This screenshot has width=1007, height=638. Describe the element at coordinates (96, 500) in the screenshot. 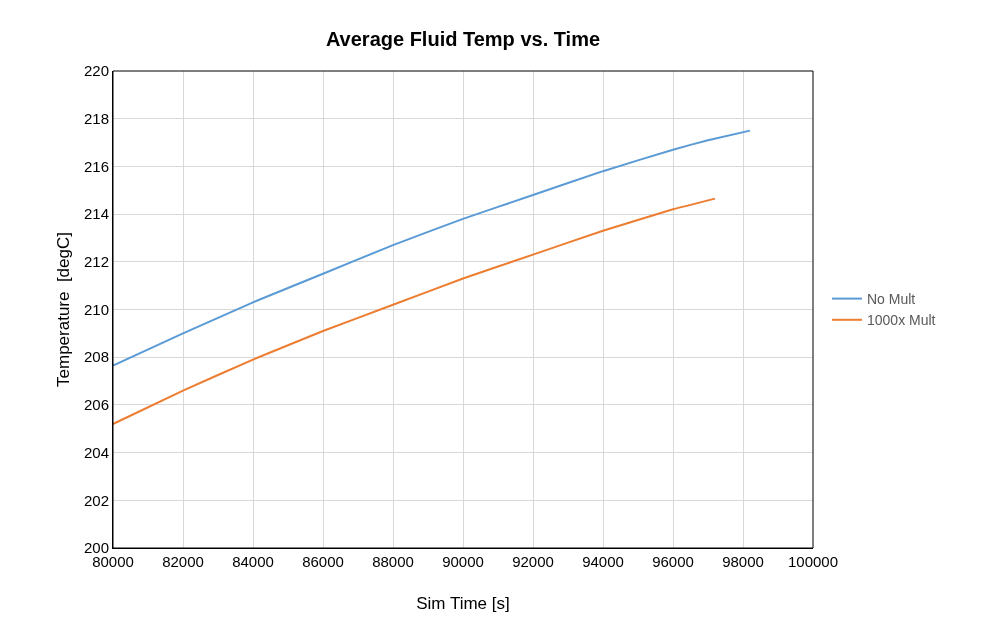

I see `y-tick-label: 202` at that location.